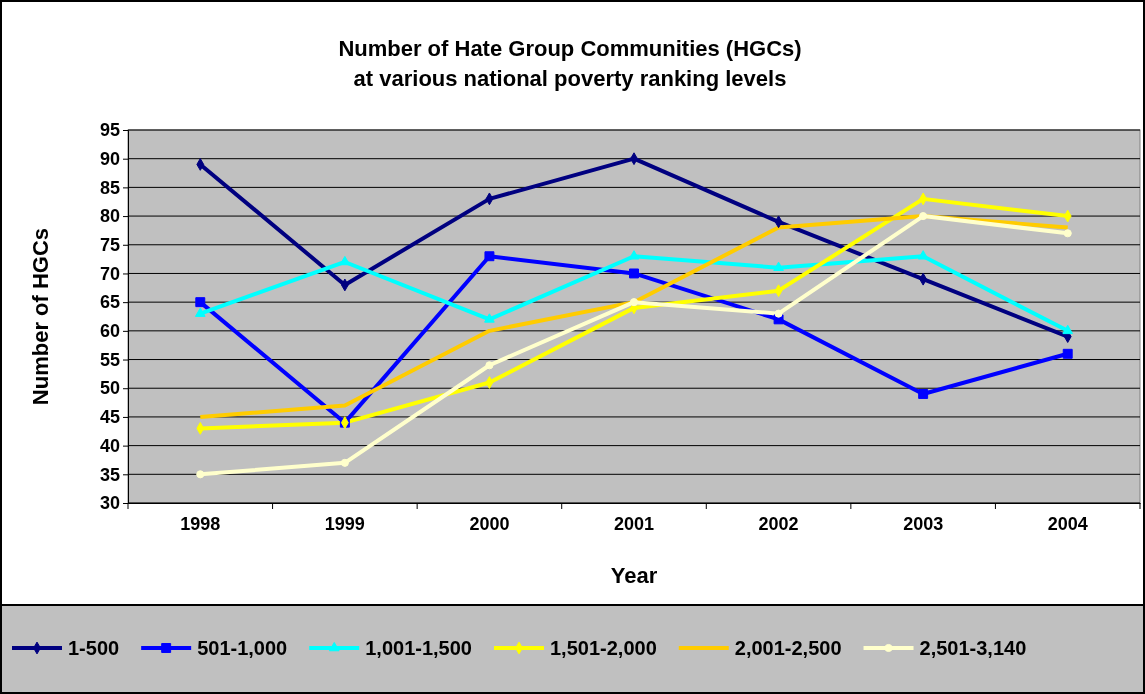 This screenshot has height=694, width=1145. Describe the element at coordinates (1067, 523) in the screenshot. I see `x-tick-label: 2004` at that location.